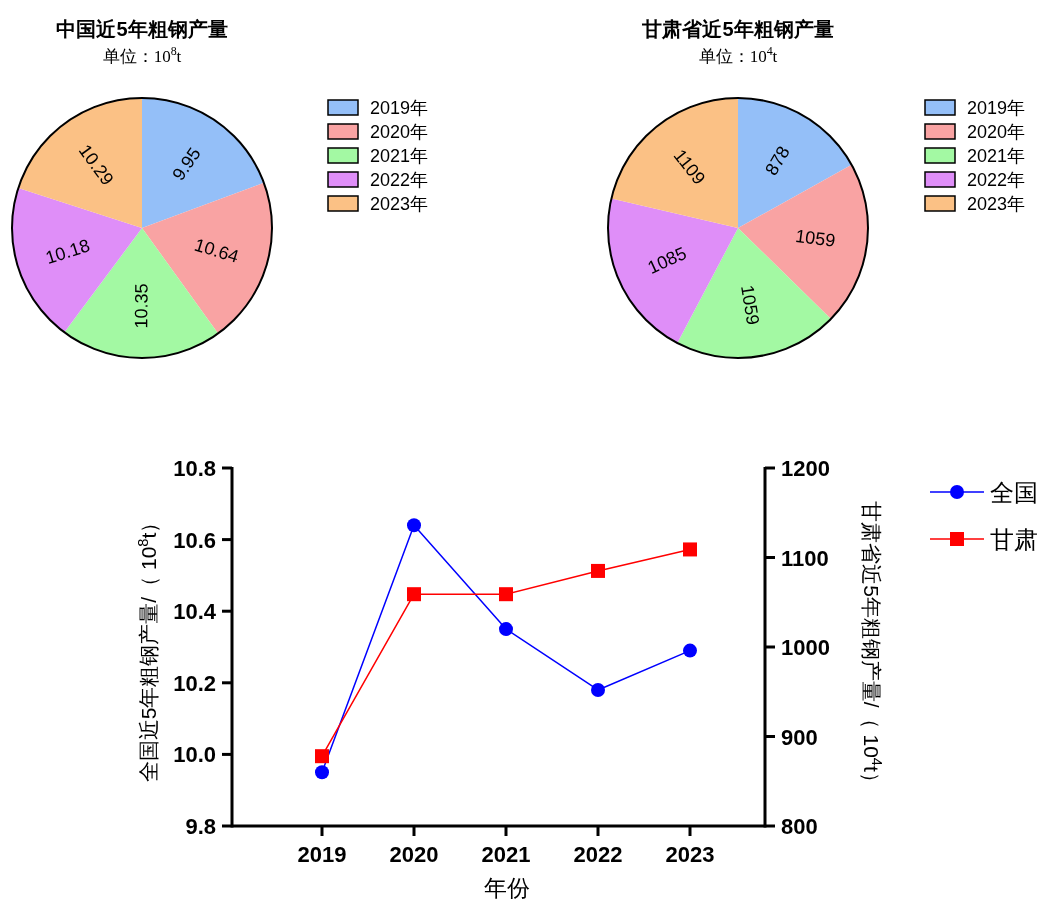 Image resolution: width=1046 pixels, height=902 pixels. I want to click on y-tick-label: 9.8, so click(200, 826).